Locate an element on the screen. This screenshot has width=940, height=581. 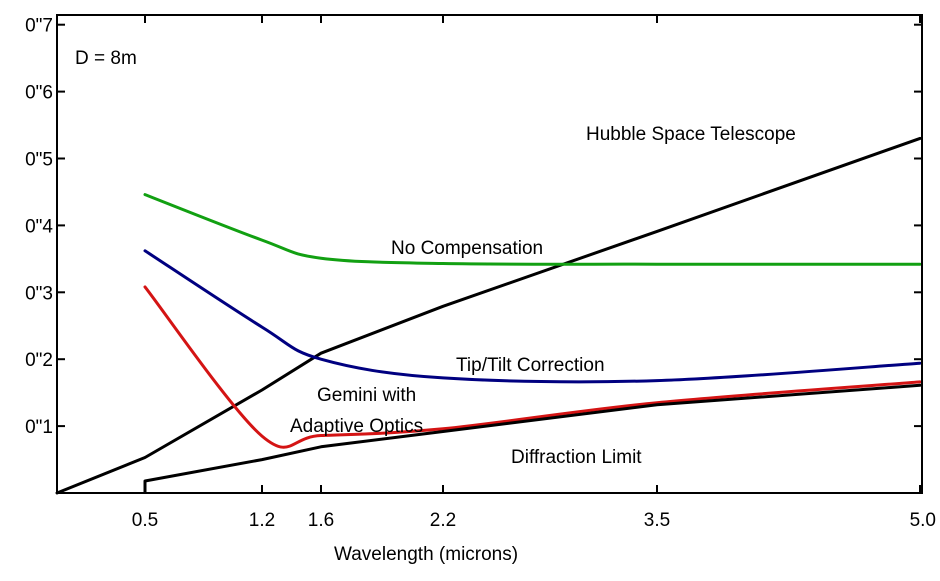
x-tick-label: 0.5 is located at coordinates (145, 520).